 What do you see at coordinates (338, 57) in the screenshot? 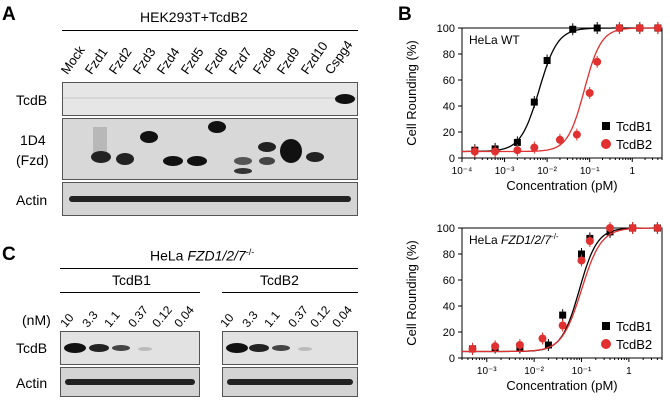
I see `lane-label: Cspg4` at bounding box center [338, 57].